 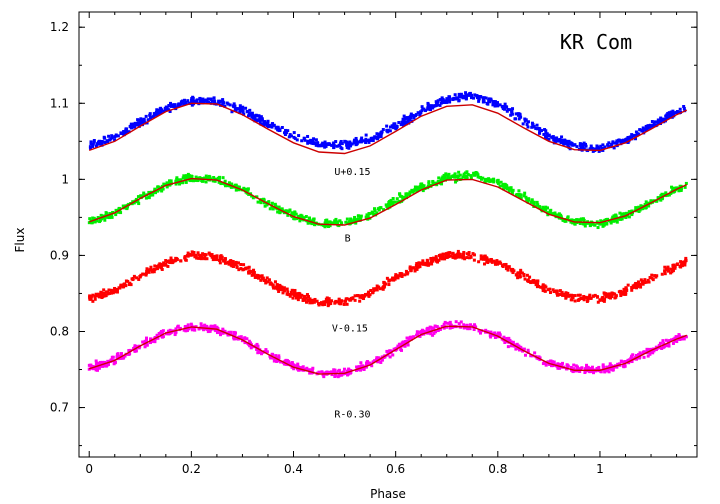 What do you see at coordinates (388, 278) in the screenshot?
I see `series-3-points` at bounding box center [388, 278].